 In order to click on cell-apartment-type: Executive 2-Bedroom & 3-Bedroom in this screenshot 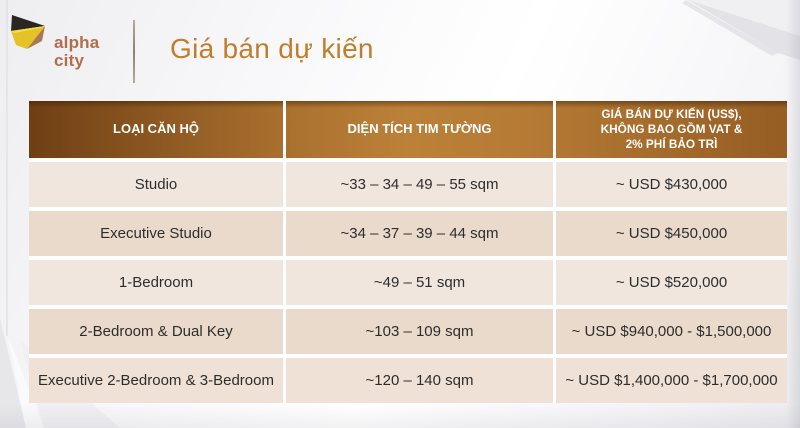, I will do `click(156, 380)`.